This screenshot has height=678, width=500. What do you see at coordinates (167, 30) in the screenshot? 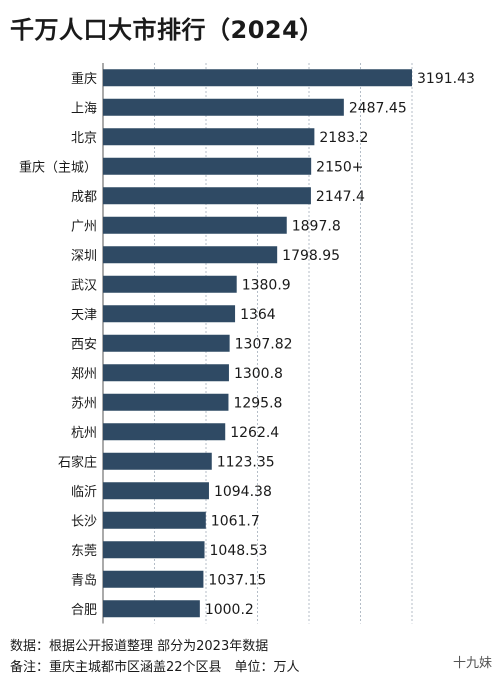
I see `chart-title: 千万人口大市排行（2024）` at bounding box center [167, 30].